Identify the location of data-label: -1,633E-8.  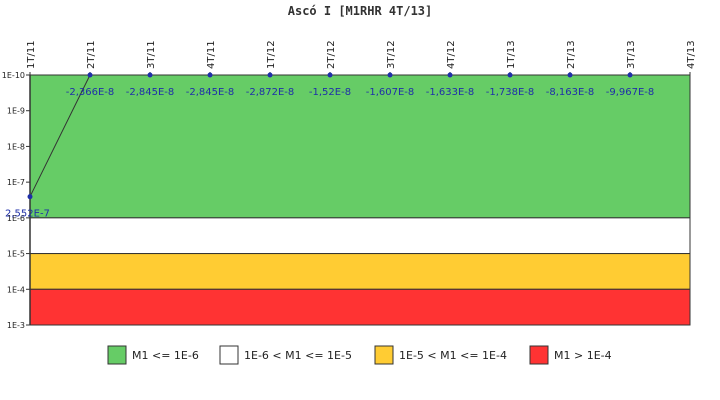
(450, 92).